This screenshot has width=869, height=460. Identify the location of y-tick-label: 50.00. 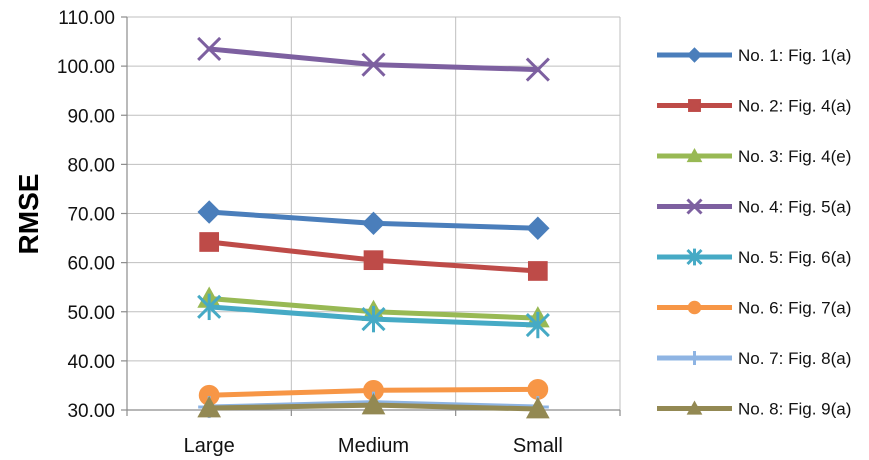
(91, 313).